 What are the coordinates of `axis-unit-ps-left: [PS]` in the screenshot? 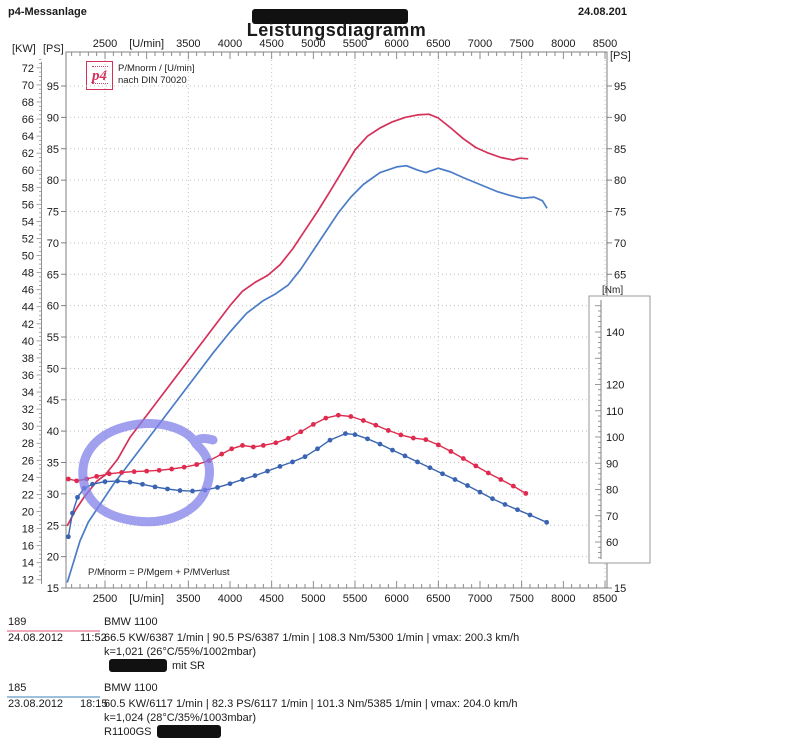 It's located at (53, 49).